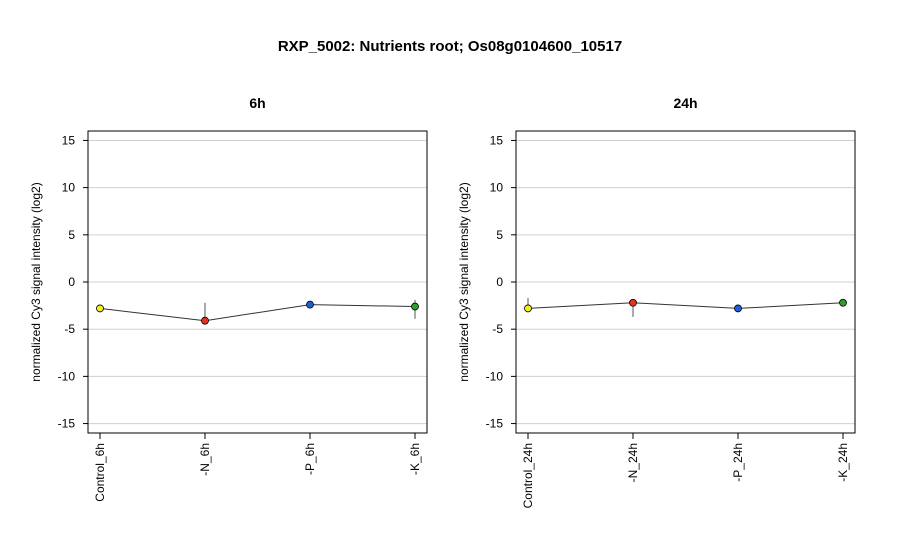 This screenshot has height=550, width=900. Describe the element at coordinates (310, 459) in the screenshot. I see `x-tick-label: -P_6h` at that location.